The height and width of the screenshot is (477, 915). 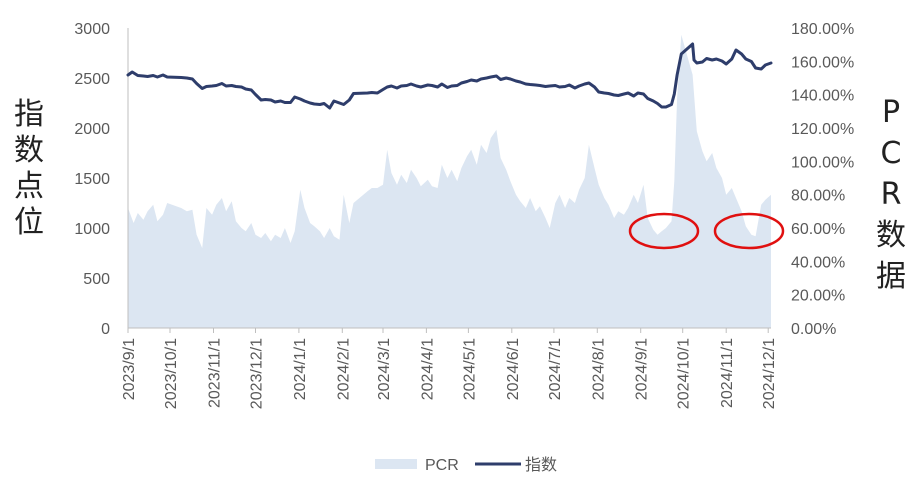 What do you see at coordinates (749, 231) in the screenshot?
I see `highlight-circle-november` at bounding box center [749, 231].